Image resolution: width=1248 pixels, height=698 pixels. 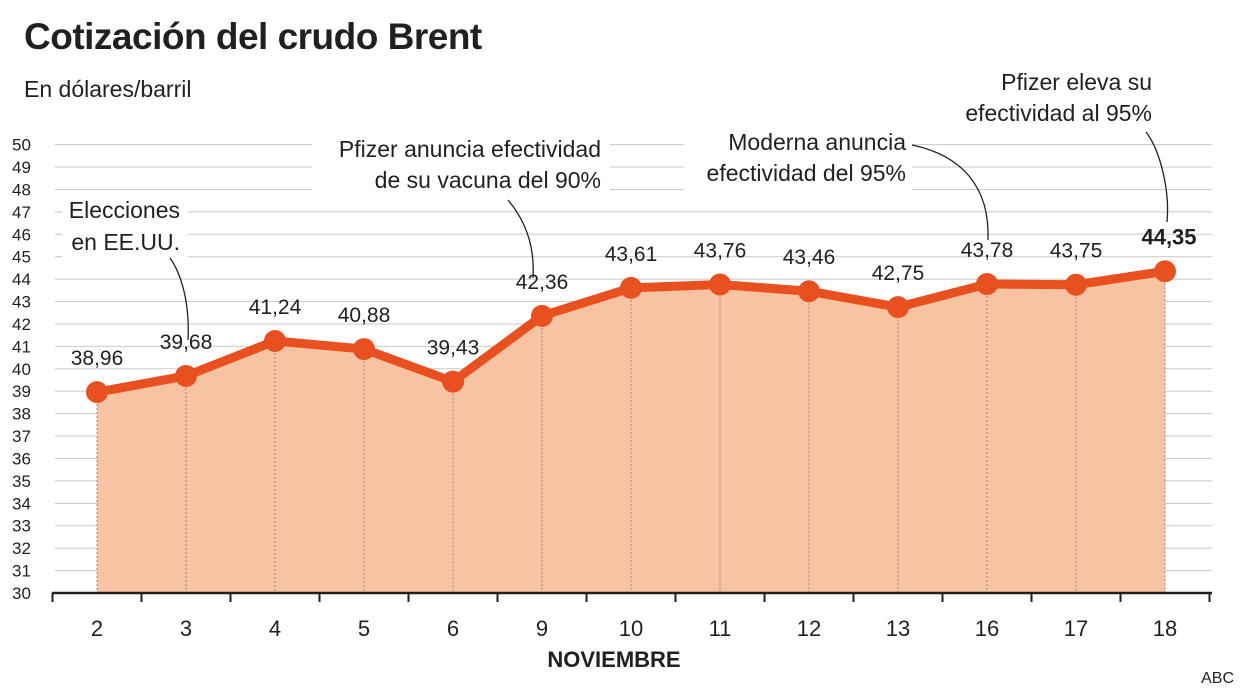 I want to click on y-tick-label-50: 50, so click(x=21, y=145).